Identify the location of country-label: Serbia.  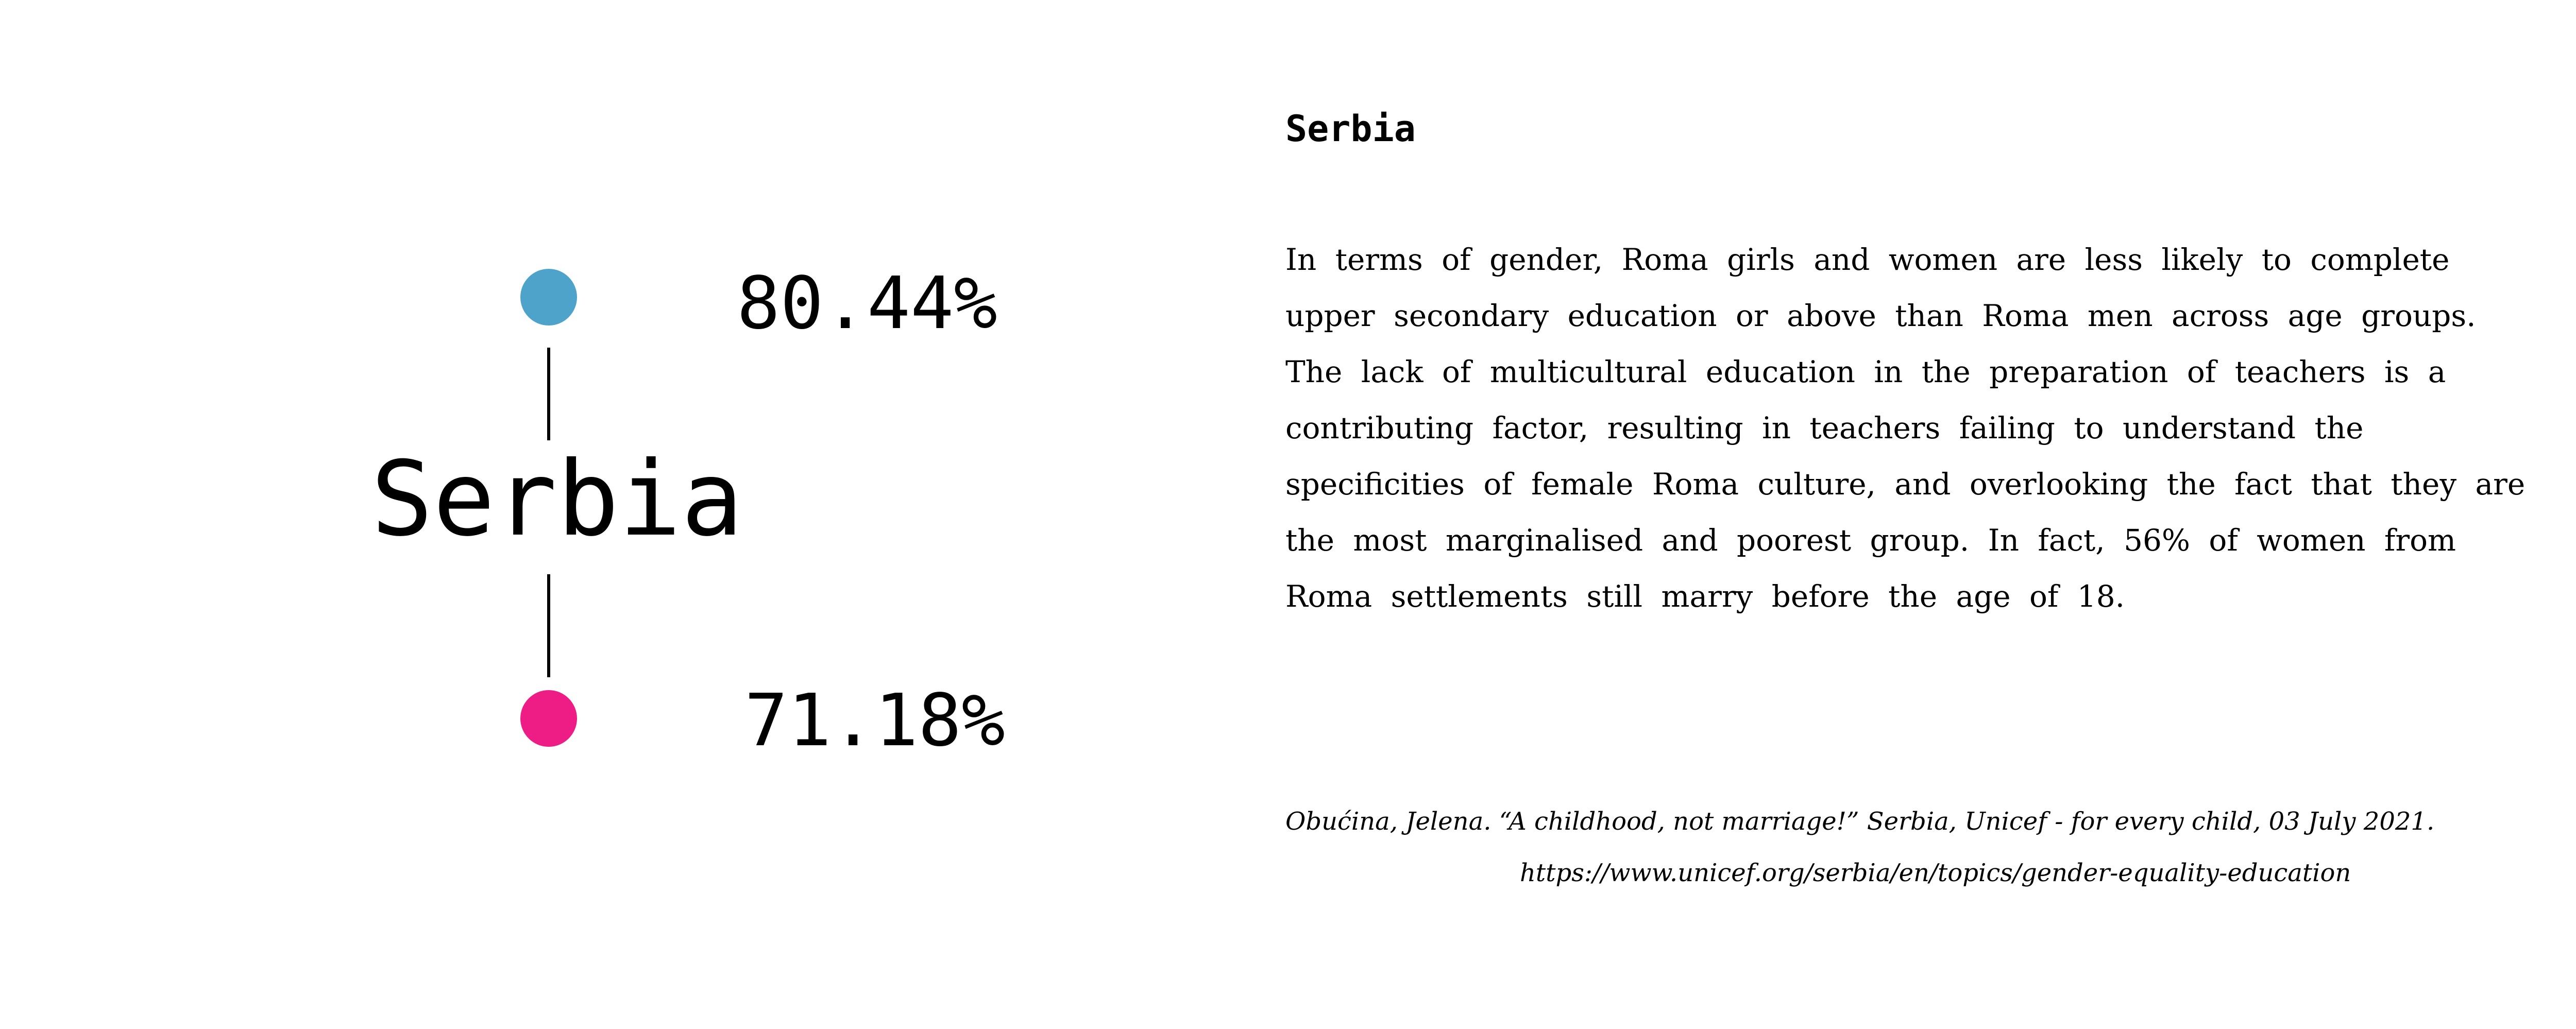
(557, 499).